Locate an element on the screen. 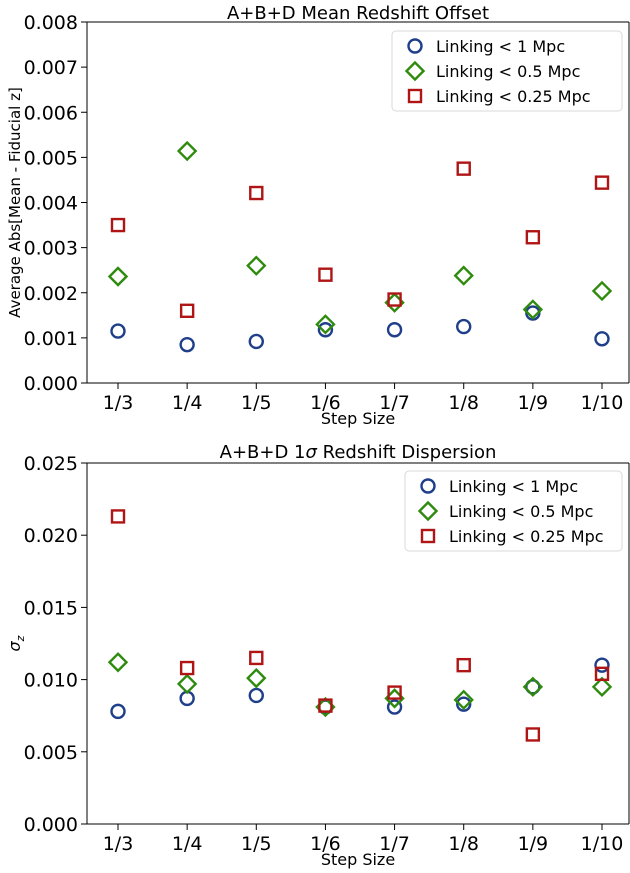 Image resolution: width=630 pixels, height=873 pixels. legend-label: Linking < 0.5 Mpc is located at coordinates (508, 71).